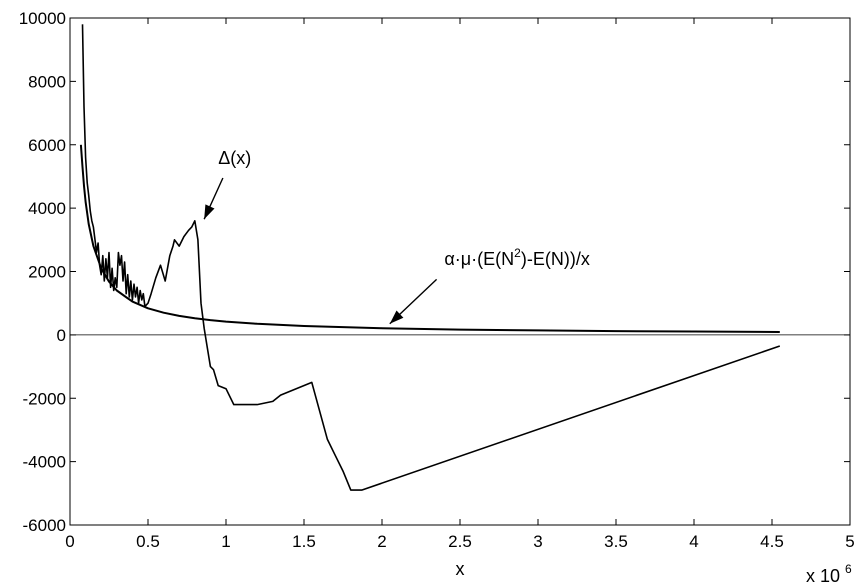 The image size is (861, 584). I want to click on x-multiplier-label: x 10 6, so click(829, 573).